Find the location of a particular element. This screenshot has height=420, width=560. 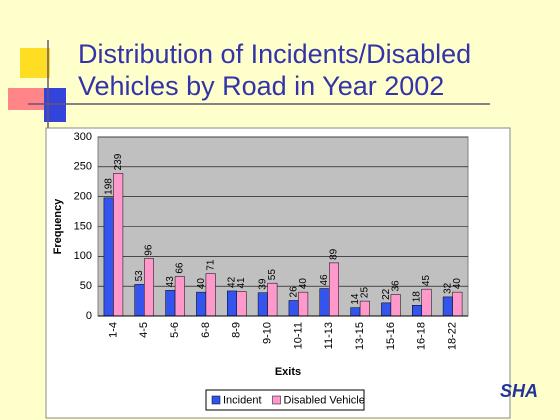

value-label: 53 is located at coordinates (139, 276).